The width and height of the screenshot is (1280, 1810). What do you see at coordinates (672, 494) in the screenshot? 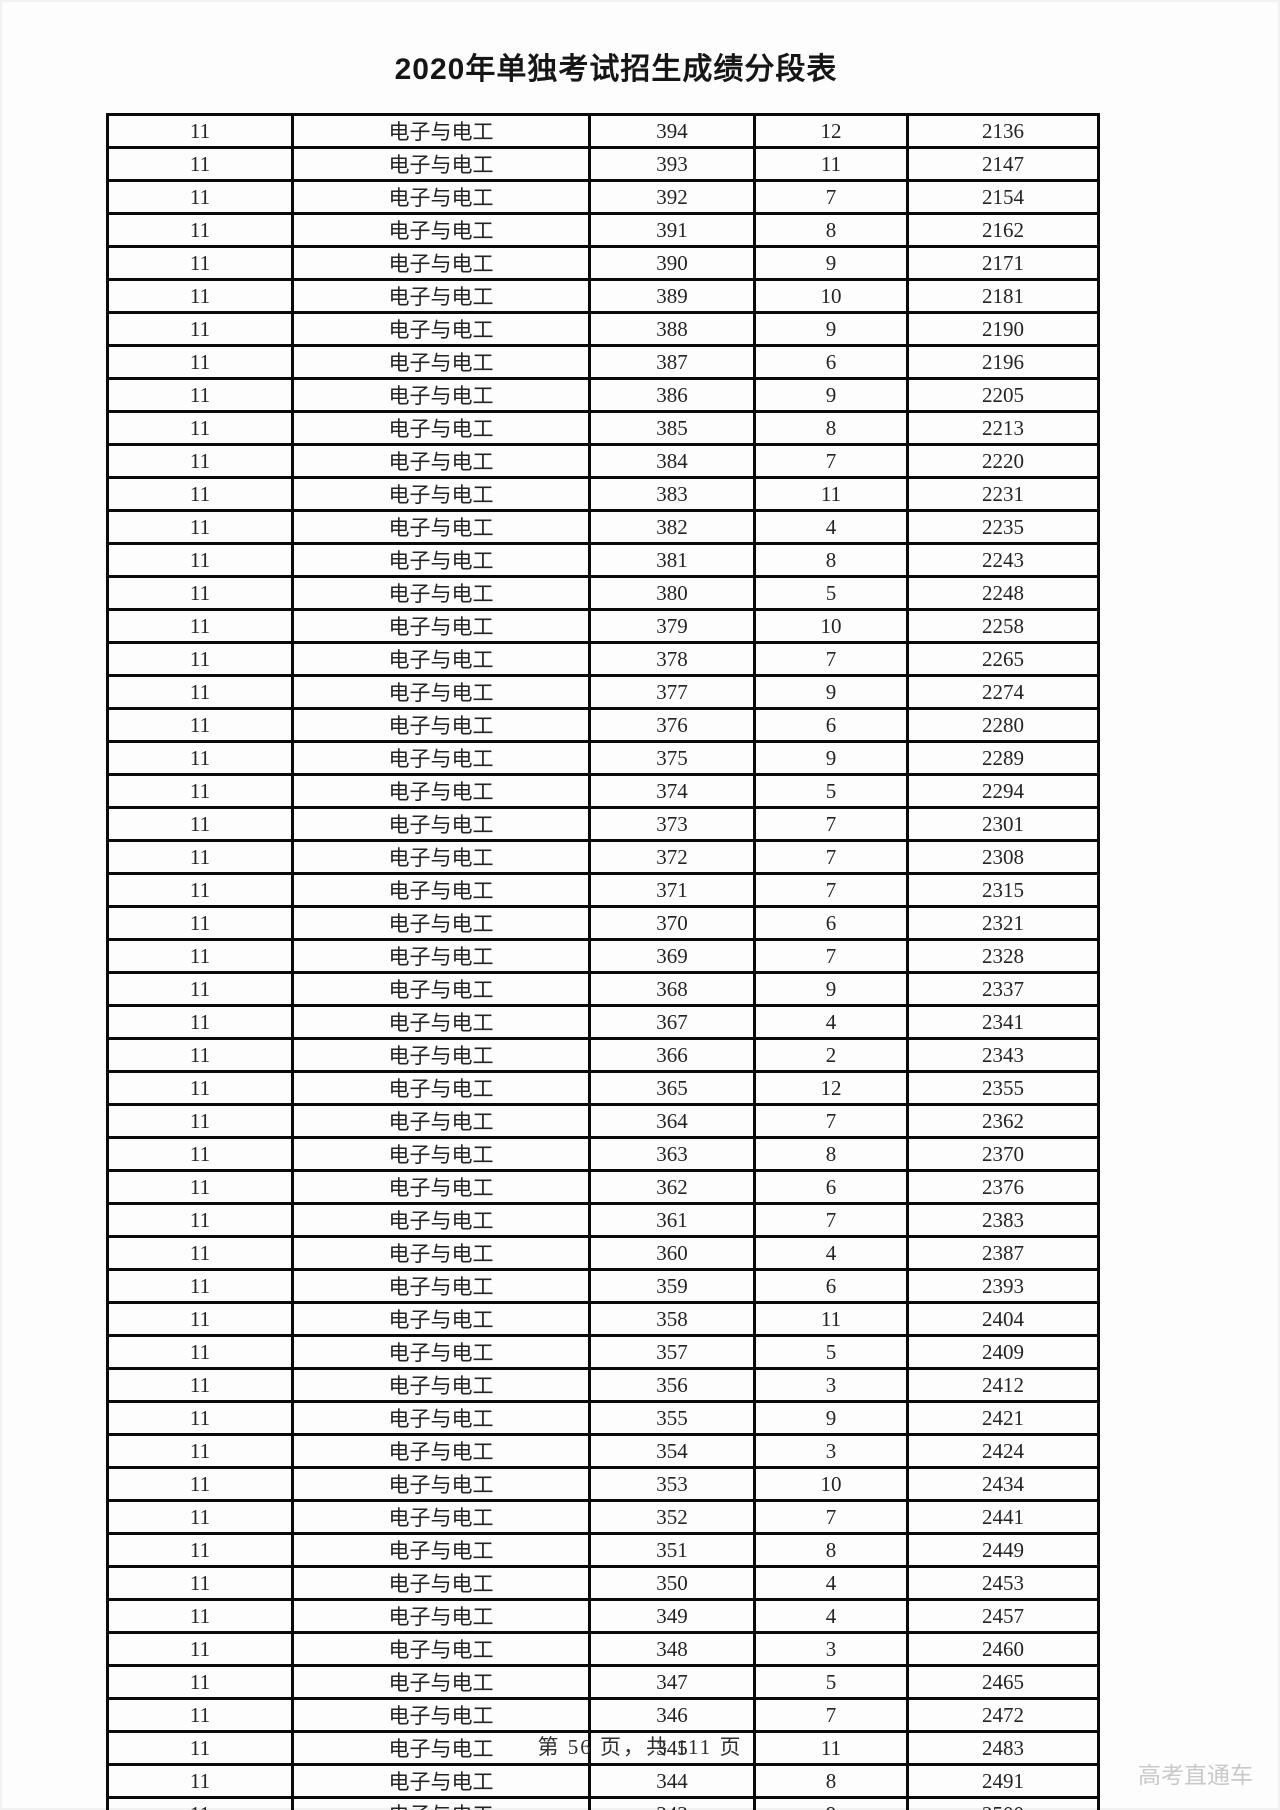
I see `cell-score: 383` at bounding box center [672, 494].